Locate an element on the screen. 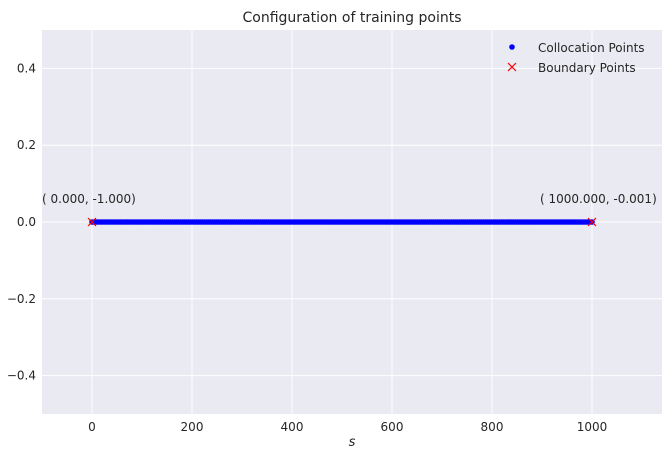 Image resolution: width=672 pixels, height=459 pixels. x-axis-label: s is located at coordinates (352, 442).